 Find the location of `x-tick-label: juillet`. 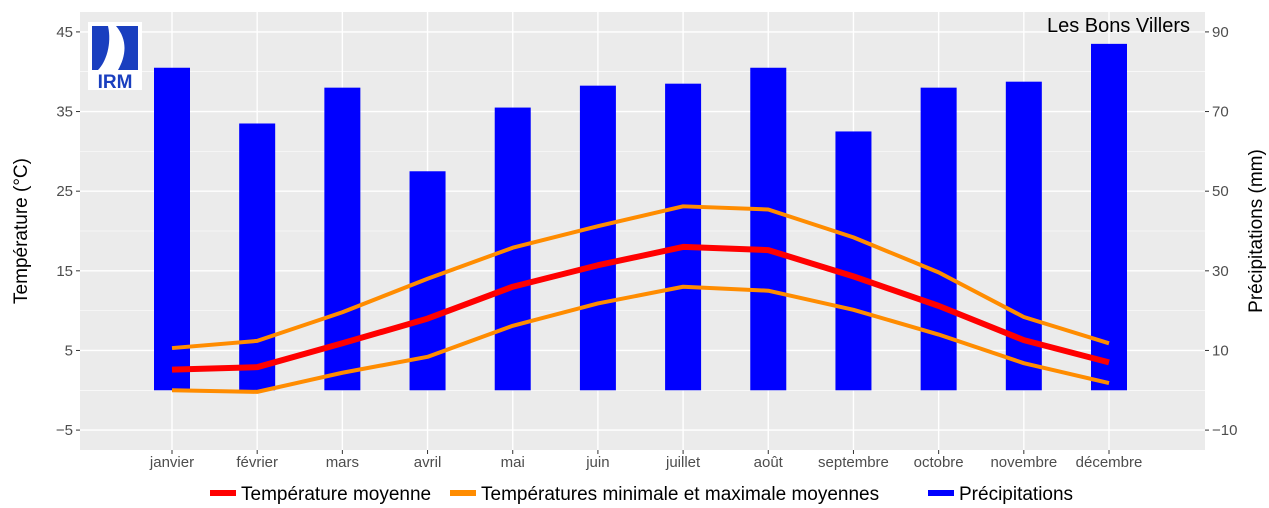

x-tick-label: juillet is located at coordinates (683, 462).